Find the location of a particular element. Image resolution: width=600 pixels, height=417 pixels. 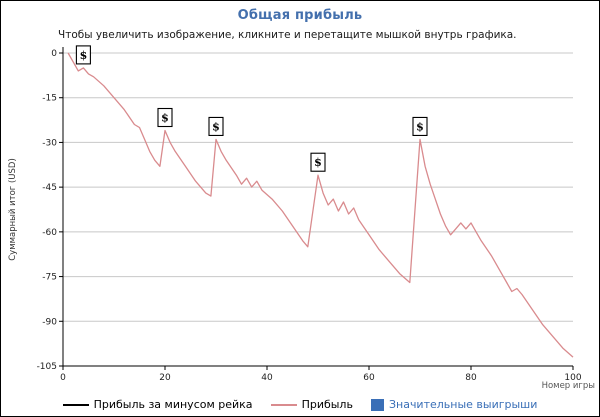

legend-label-profit: Прибыль is located at coordinates (327, 404).